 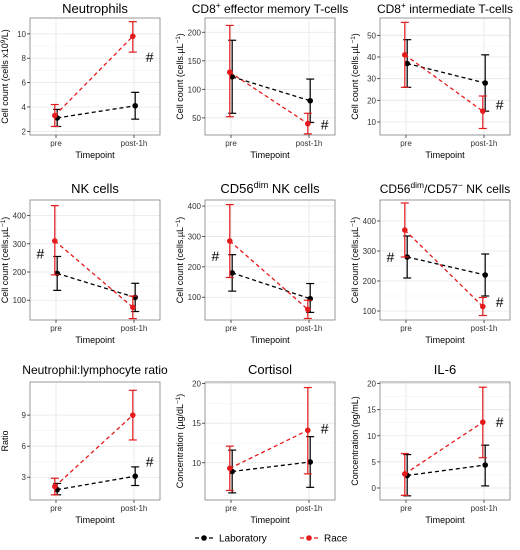 I want to click on chart_data.5.title_parts-part: −, so click(x=460, y=185).